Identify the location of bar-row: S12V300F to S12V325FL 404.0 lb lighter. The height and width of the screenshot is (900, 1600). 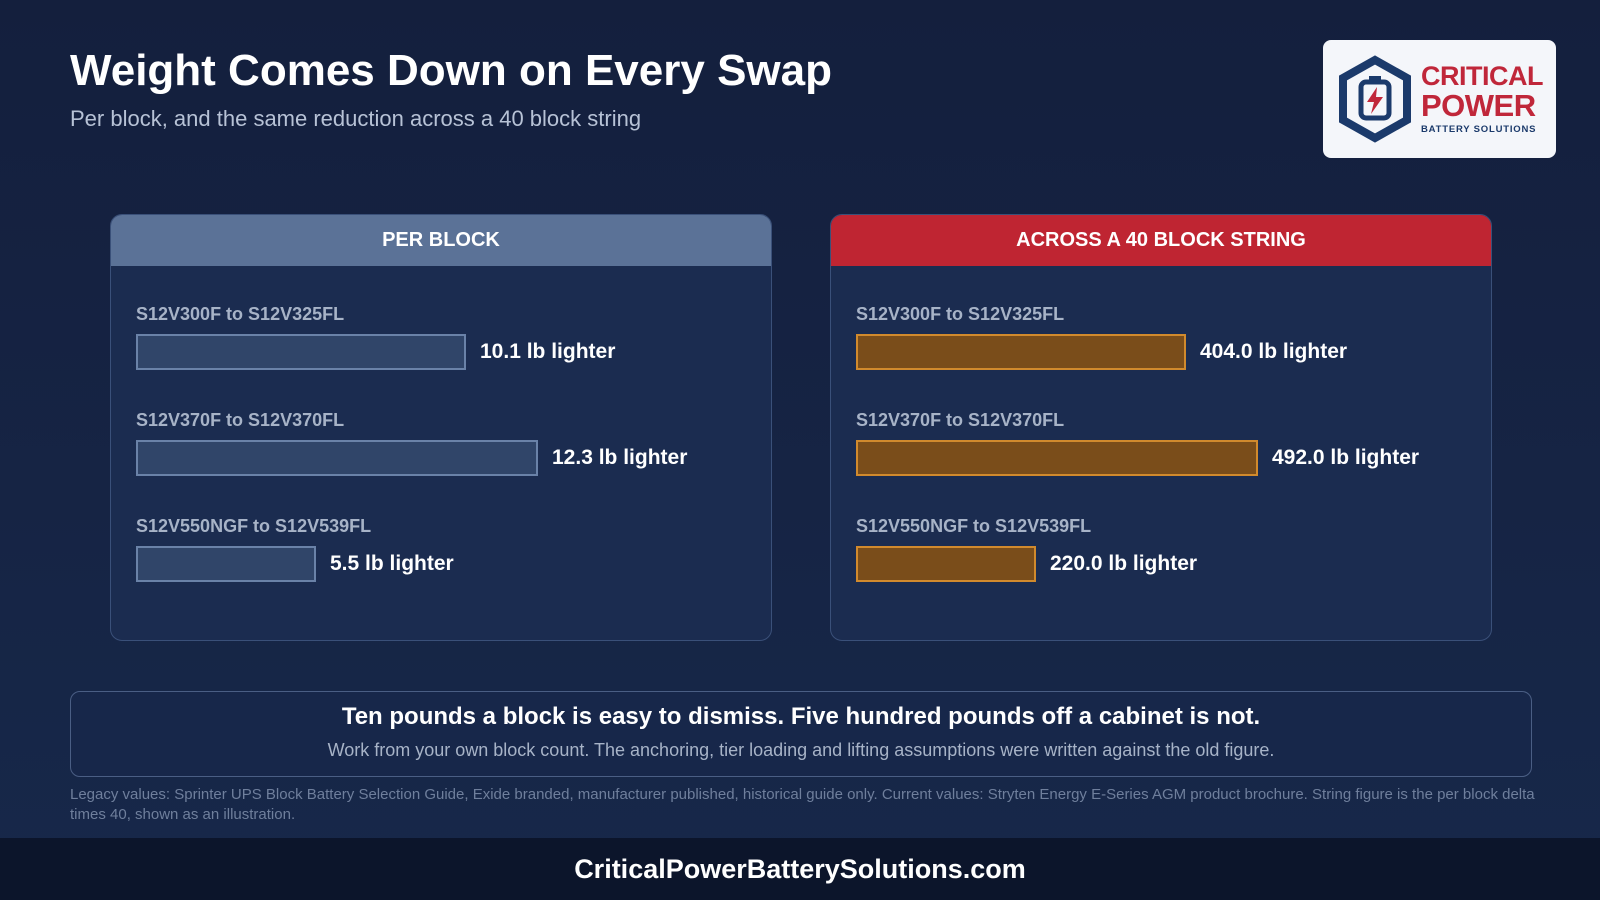
(1101, 337).